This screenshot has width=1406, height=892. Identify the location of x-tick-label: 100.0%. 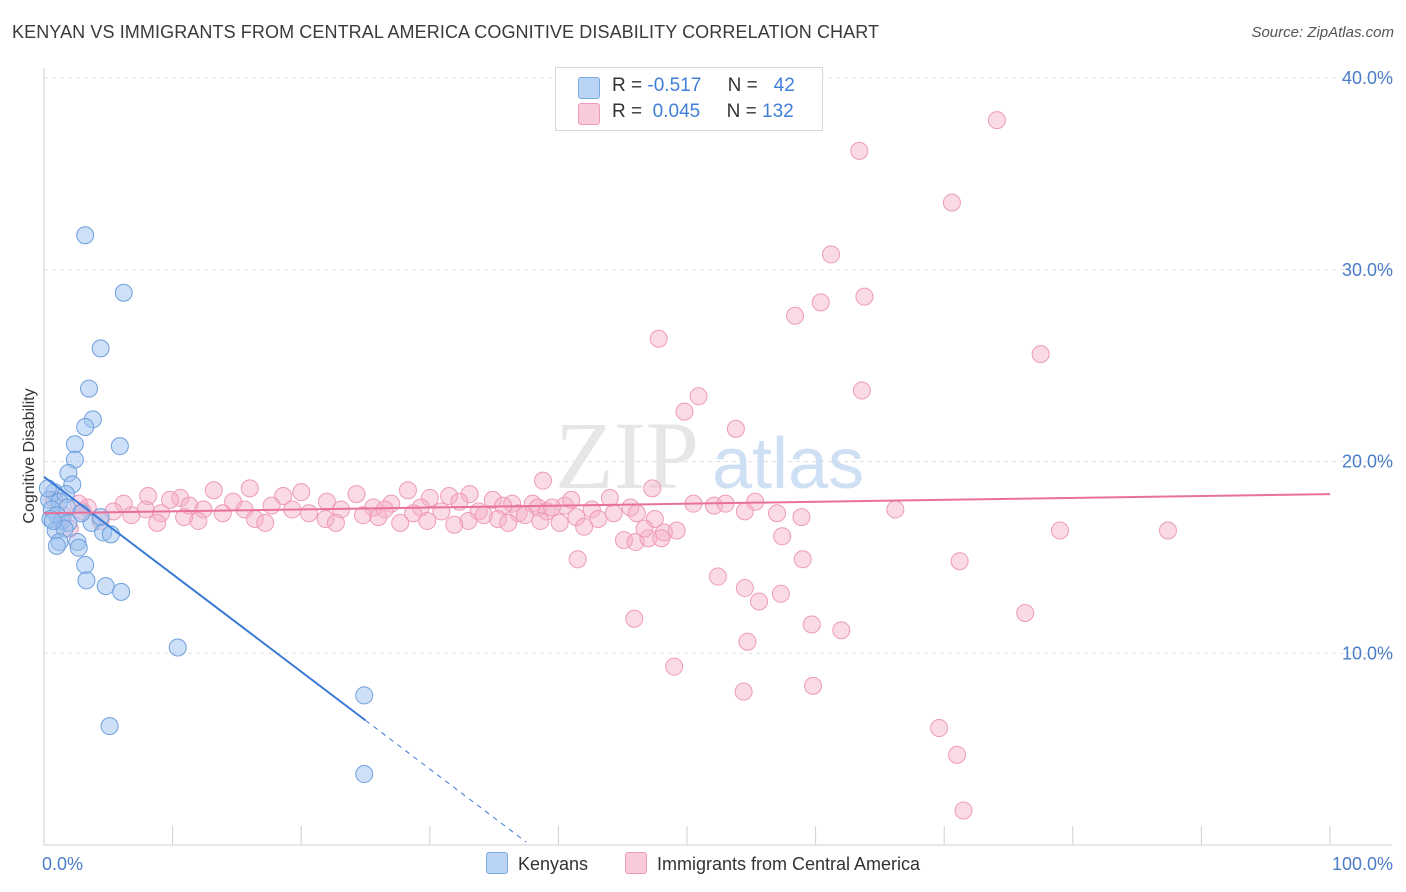
(1362, 864).